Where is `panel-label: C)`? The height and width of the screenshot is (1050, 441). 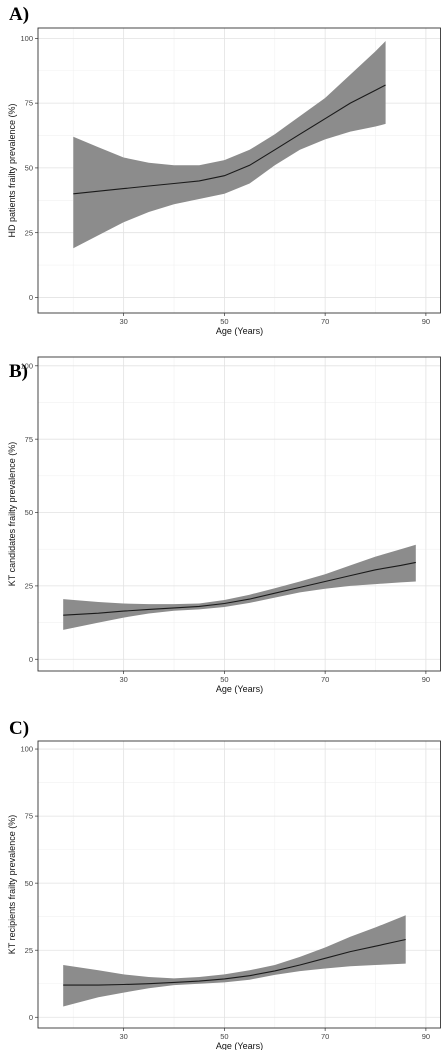 panel-label: C) is located at coordinates (19, 728).